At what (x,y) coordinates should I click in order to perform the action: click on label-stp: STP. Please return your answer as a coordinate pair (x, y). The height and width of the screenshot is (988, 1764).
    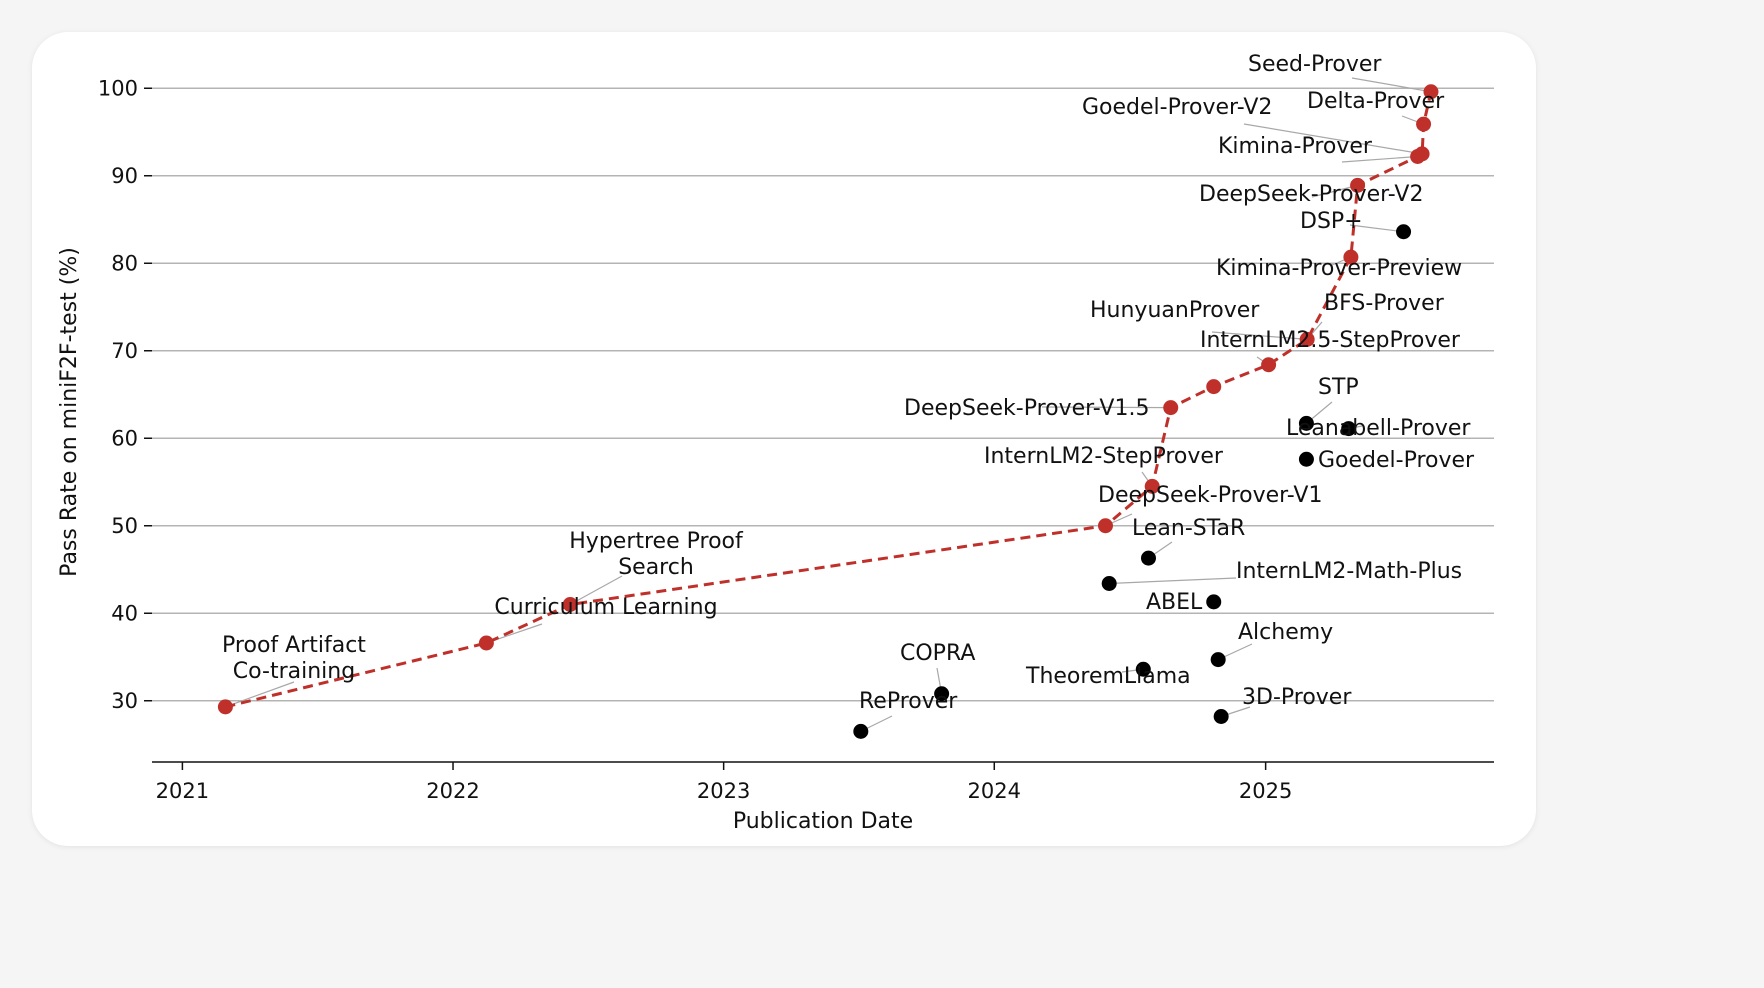
    Looking at the image, I should click on (1338, 387).